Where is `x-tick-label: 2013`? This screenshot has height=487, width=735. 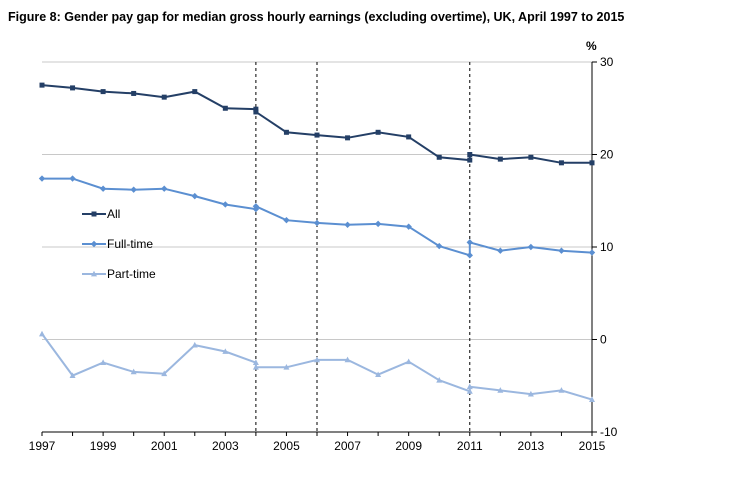 x-tick-label: 2013 is located at coordinates (531, 446).